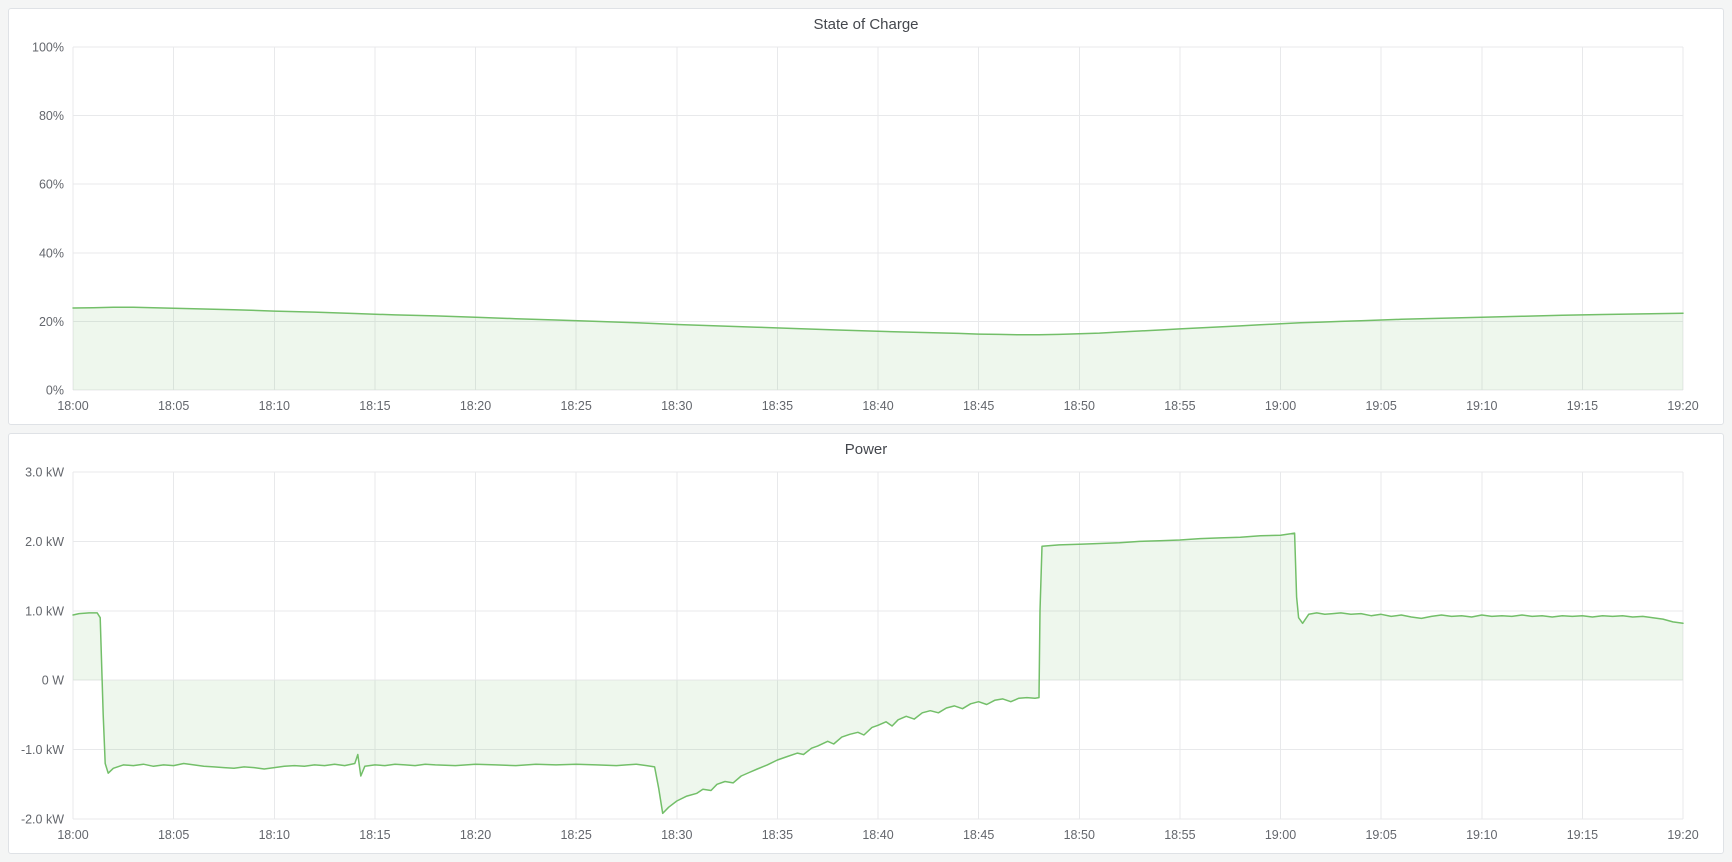 The width and height of the screenshot is (1732, 862). What do you see at coordinates (42, 820) in the screenshot?
I see `svg-text: -2.0 kW` at bounding box center [42, 820].